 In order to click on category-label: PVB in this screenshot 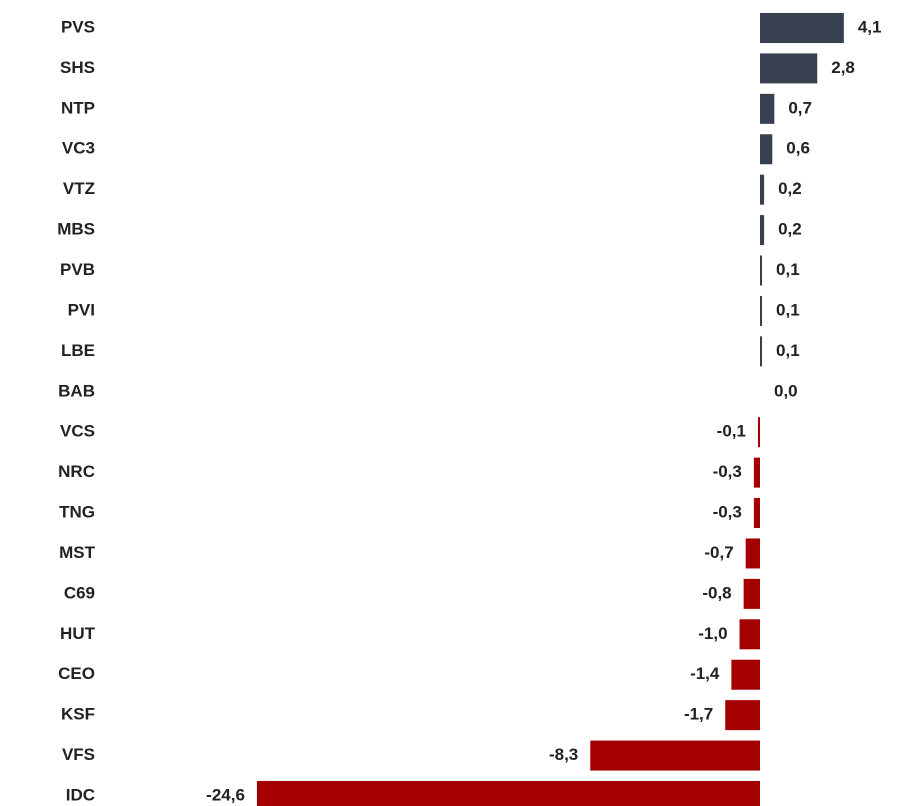, I will do `click(77, 269)`.